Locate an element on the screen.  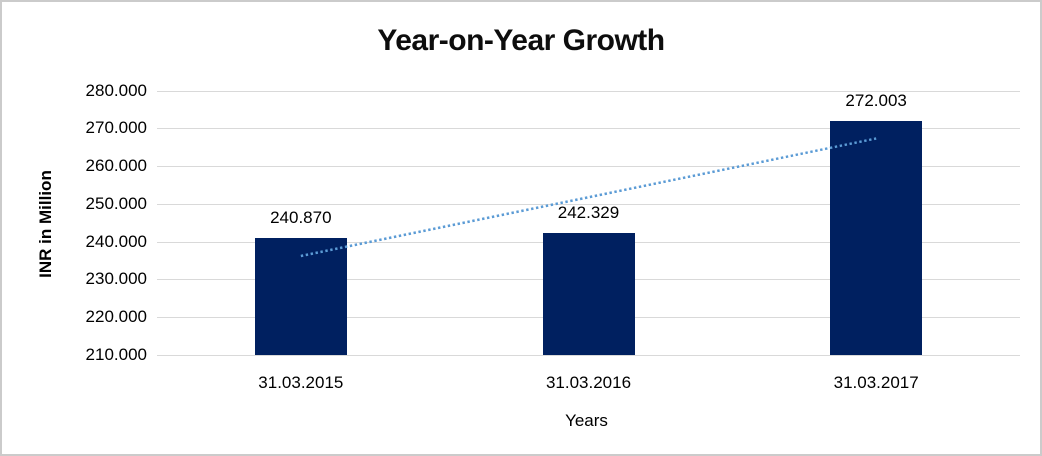
y-tick-label: 260.000 is located at coordinates (116, 166).